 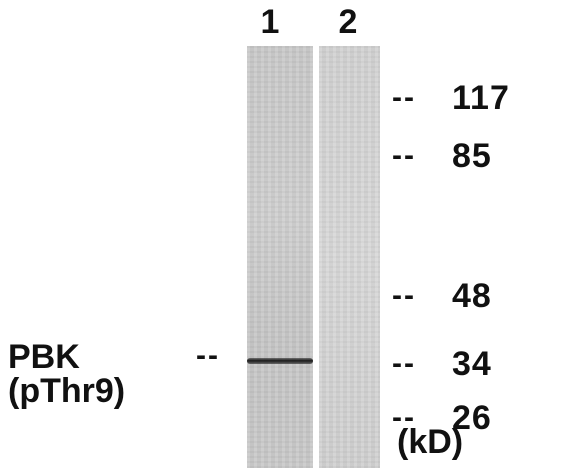 I want to click on marker-48: -- 48, so click(x=442, y=296).